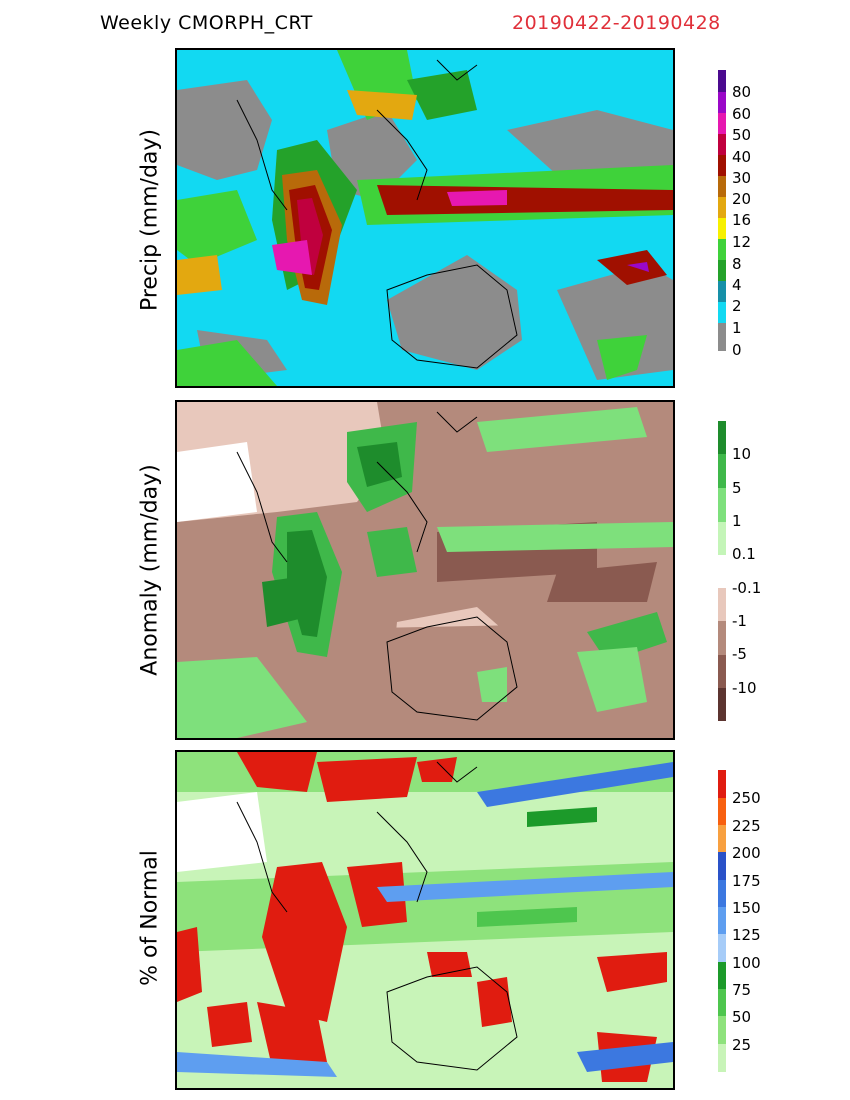  Describe the element at coordinates (744, 688) in the screenshot. I see `colorbar-tick-label: -10` at that location.